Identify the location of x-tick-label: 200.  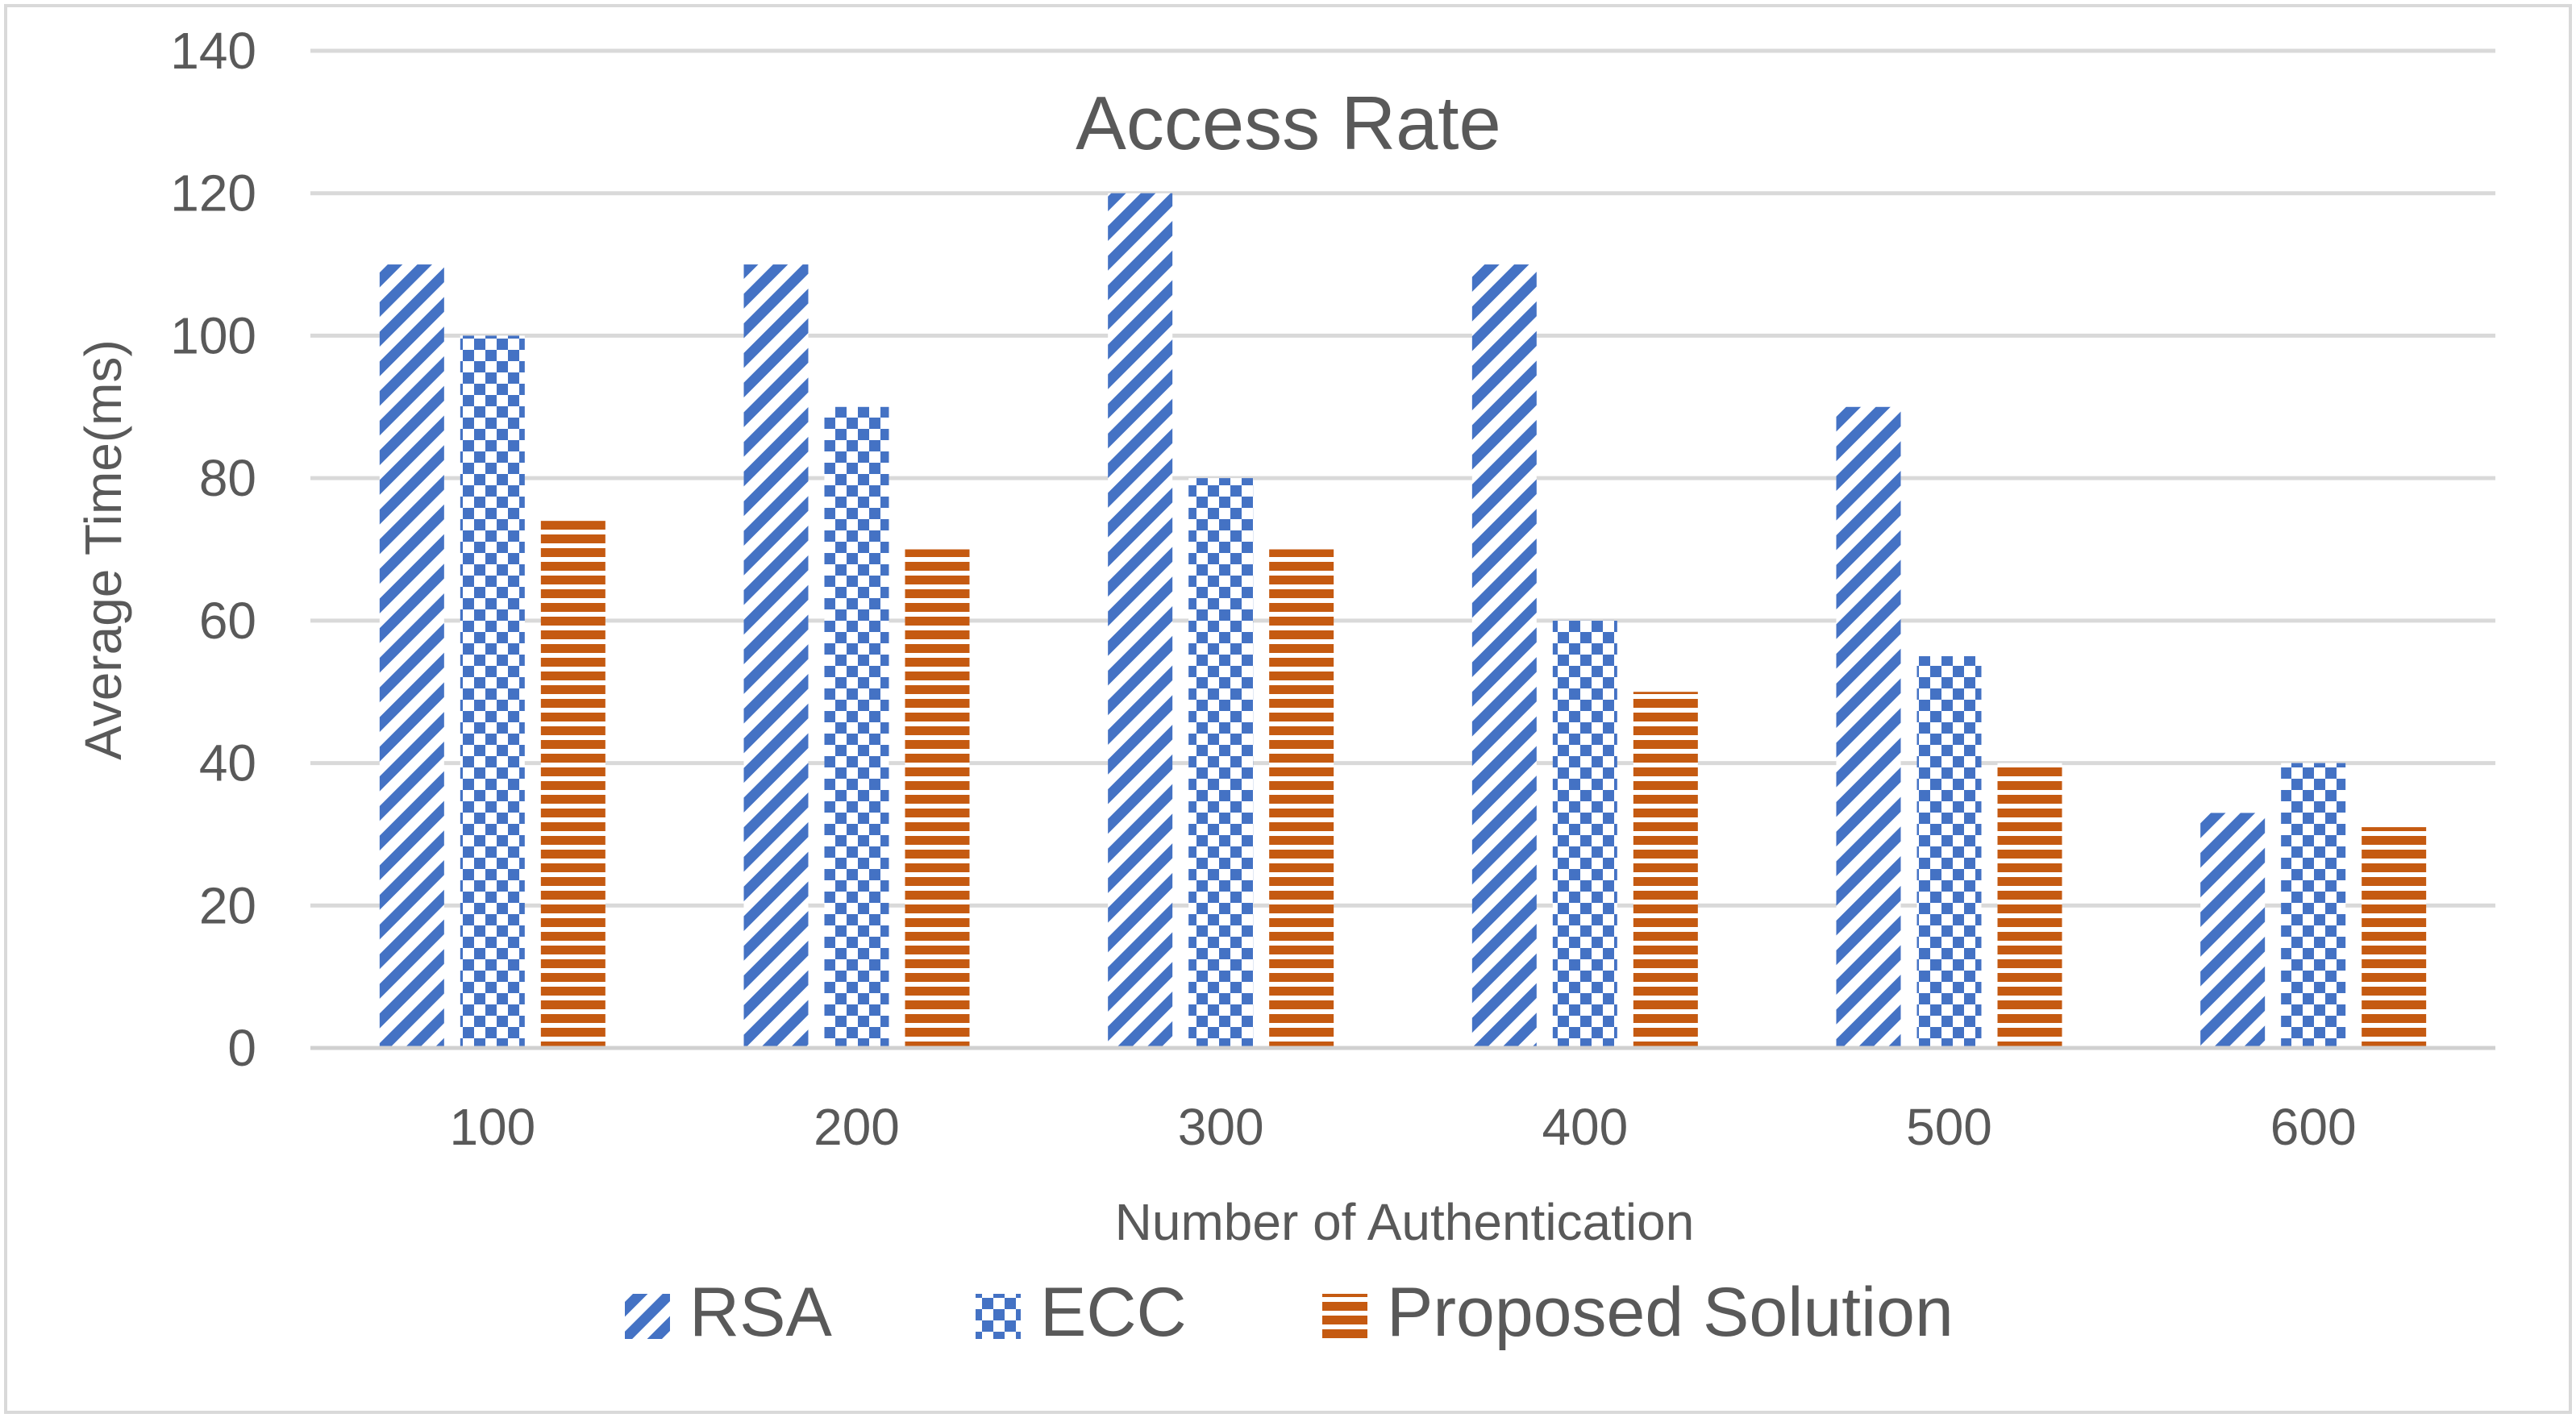
(857, 1127).